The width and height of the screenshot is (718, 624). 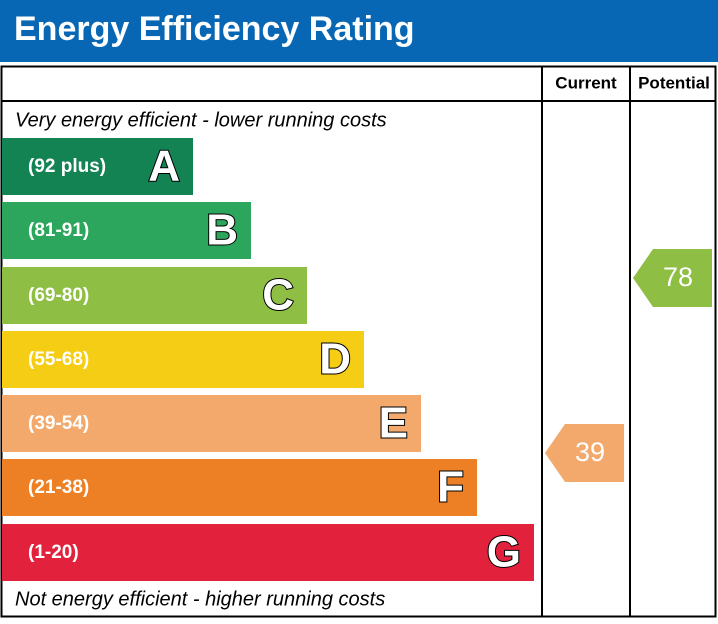 I want to click on potential-header: Potential, so click(x=674, y=82).